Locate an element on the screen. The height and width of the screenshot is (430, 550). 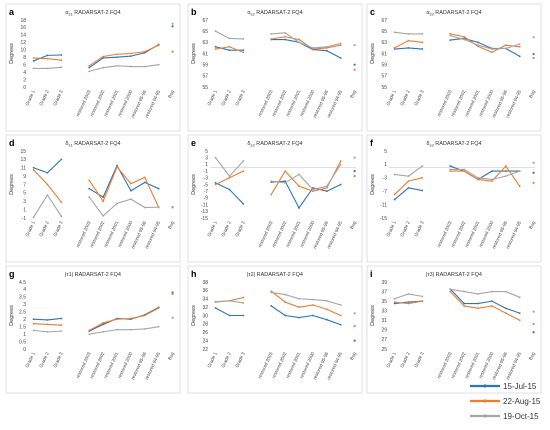
y-tick-label: 13 is located at coordinates (23, 160).